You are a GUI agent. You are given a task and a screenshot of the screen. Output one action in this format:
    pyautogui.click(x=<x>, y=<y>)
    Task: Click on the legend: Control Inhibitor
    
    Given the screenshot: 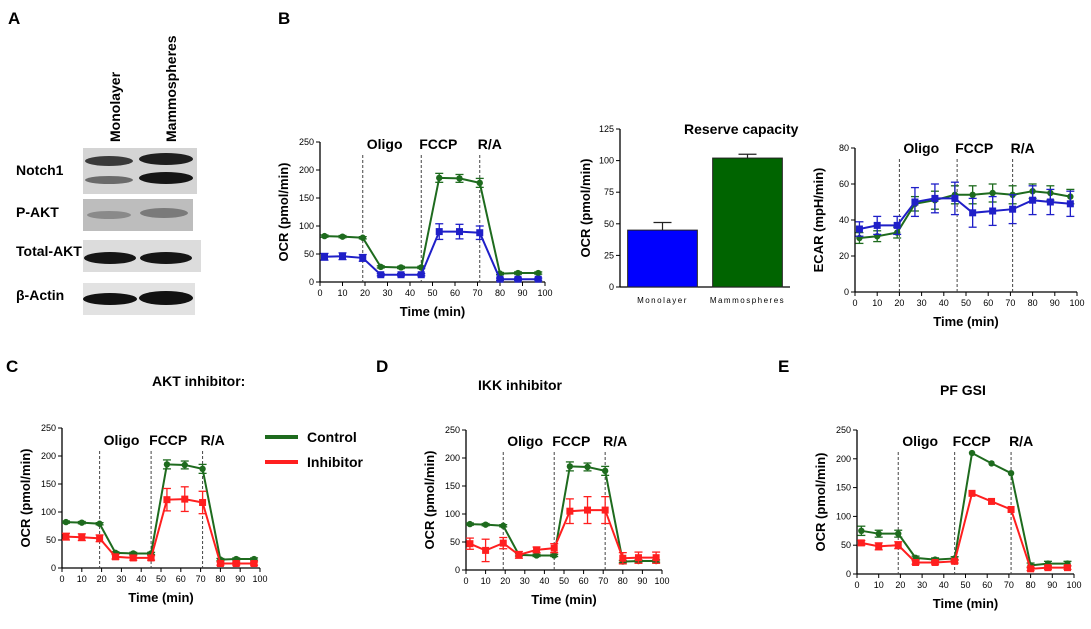 What is the action you would take?
    pyautogui.click(x=314, y=449)
    